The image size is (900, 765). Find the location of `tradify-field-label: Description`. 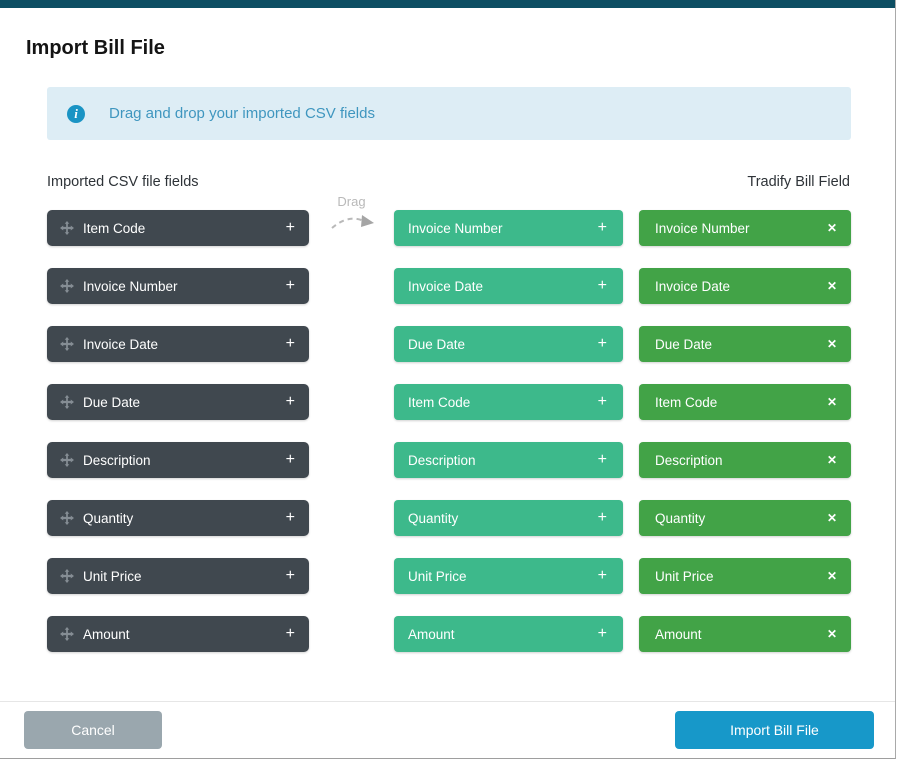

tradify-field-label: Description is located at coordinates (689, 460).